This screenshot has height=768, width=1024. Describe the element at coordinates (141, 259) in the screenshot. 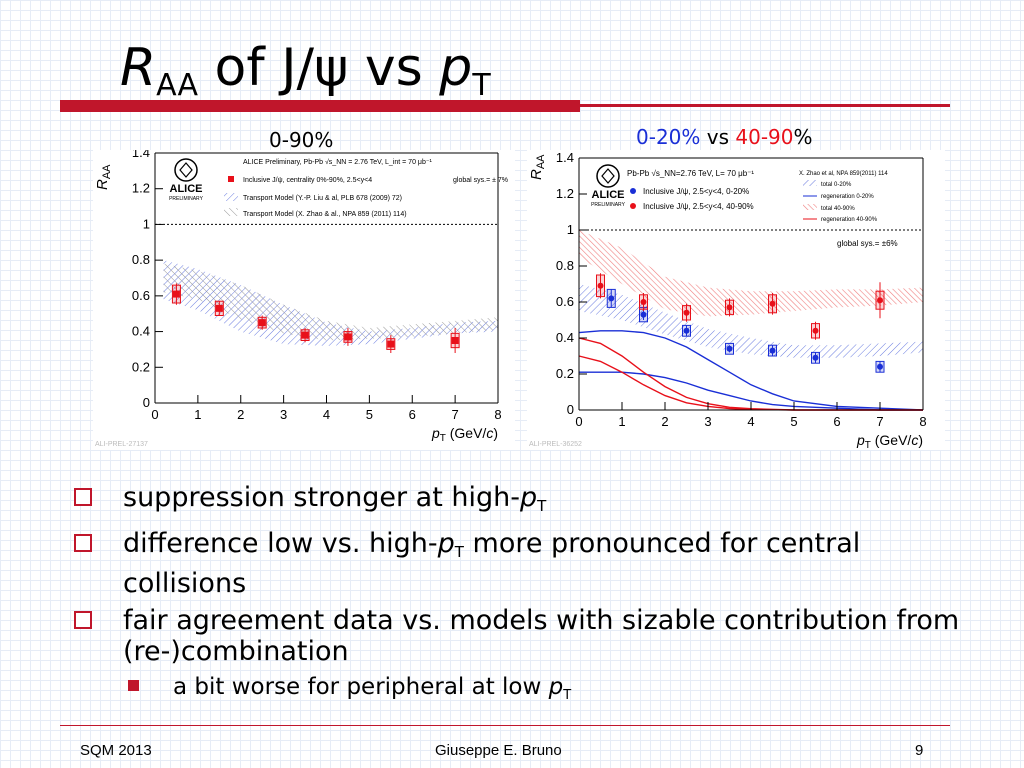

I see `y-tick-label: 0.8` at that location.